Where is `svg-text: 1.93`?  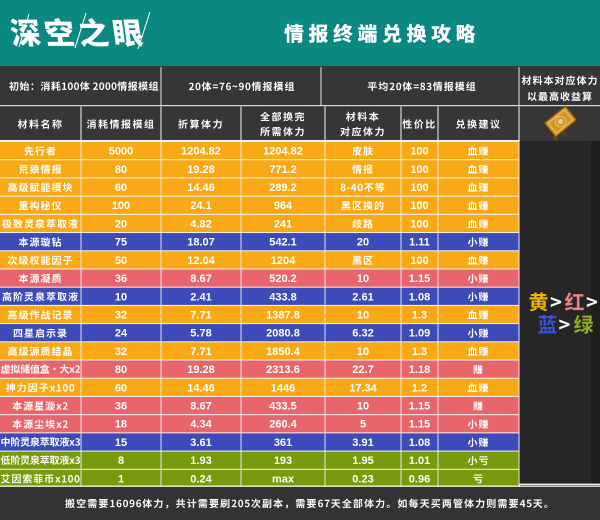 svg-text: 1.93 is located at coordinates (200, 461).